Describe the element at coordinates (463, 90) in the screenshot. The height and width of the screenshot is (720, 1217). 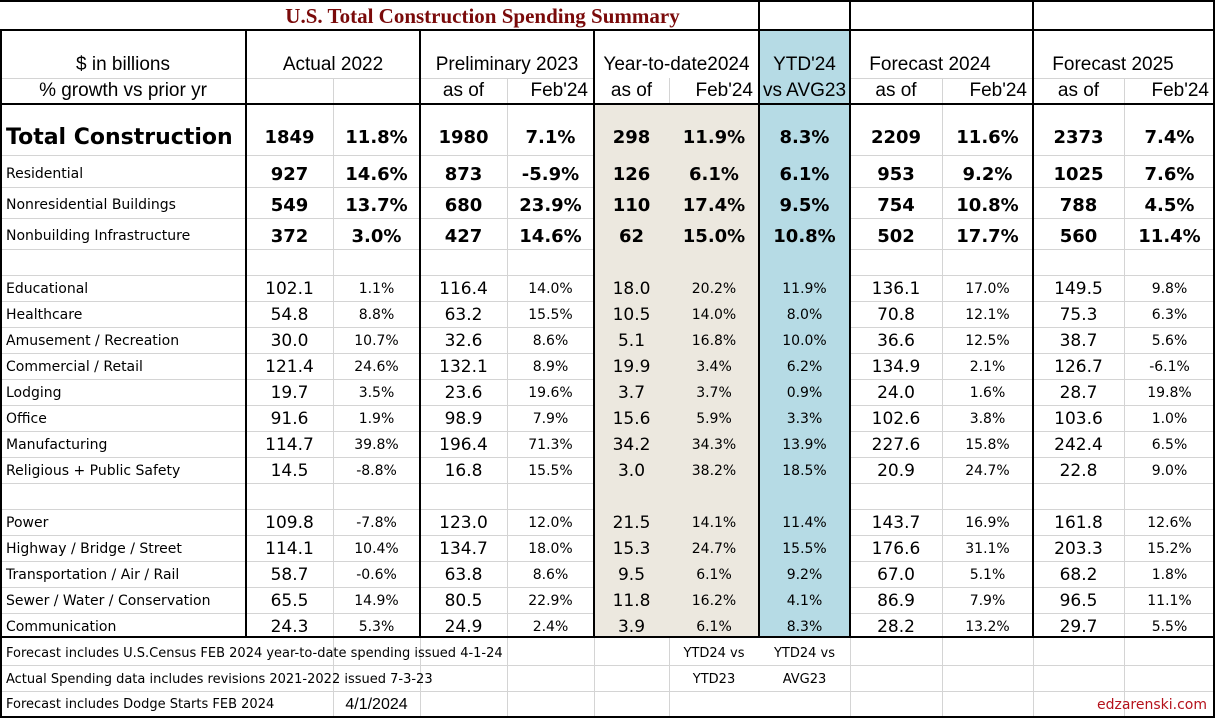
I see `header-prelim-as-of: as of` at that location.